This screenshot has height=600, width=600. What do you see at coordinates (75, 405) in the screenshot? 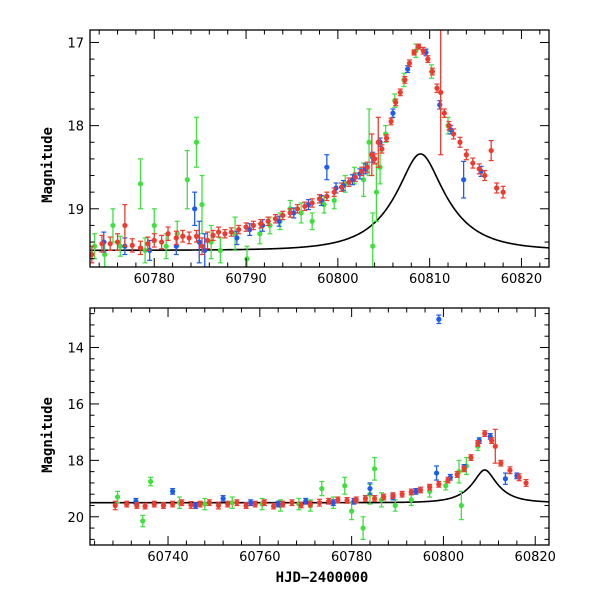
I see `y-tick-label: 16` at bounding box center [75, 405].